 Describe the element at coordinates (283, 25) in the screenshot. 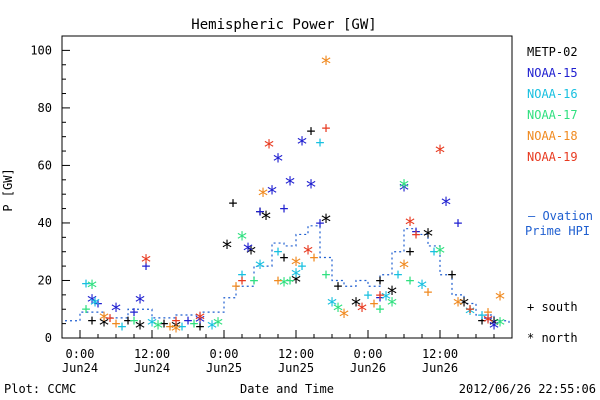

I see `chart-title: Hemispheric Power [GW]` at that location.